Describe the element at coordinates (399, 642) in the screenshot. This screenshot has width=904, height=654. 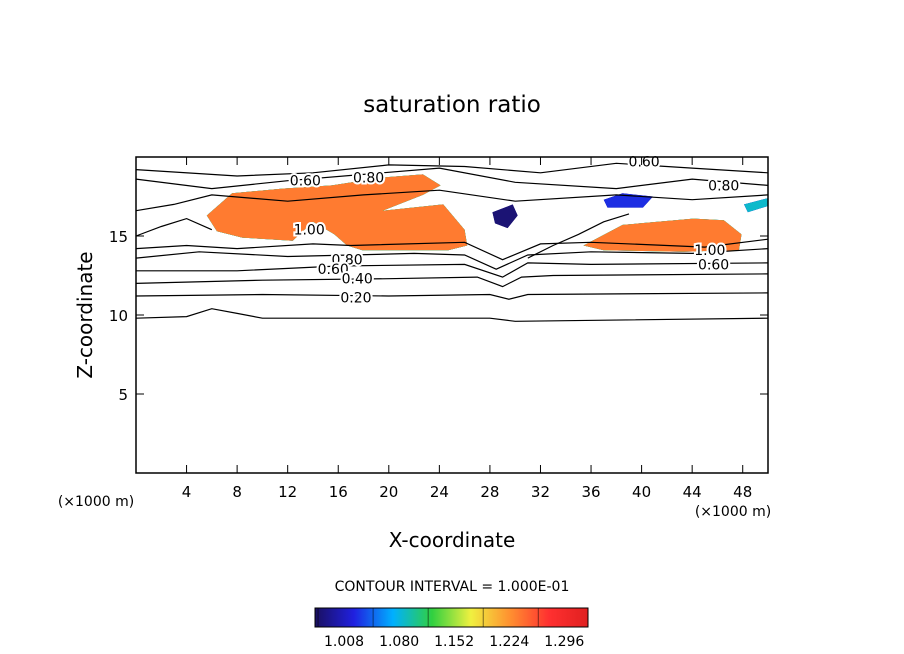
I see `colorbar-tick-label: 1.080` at that location.